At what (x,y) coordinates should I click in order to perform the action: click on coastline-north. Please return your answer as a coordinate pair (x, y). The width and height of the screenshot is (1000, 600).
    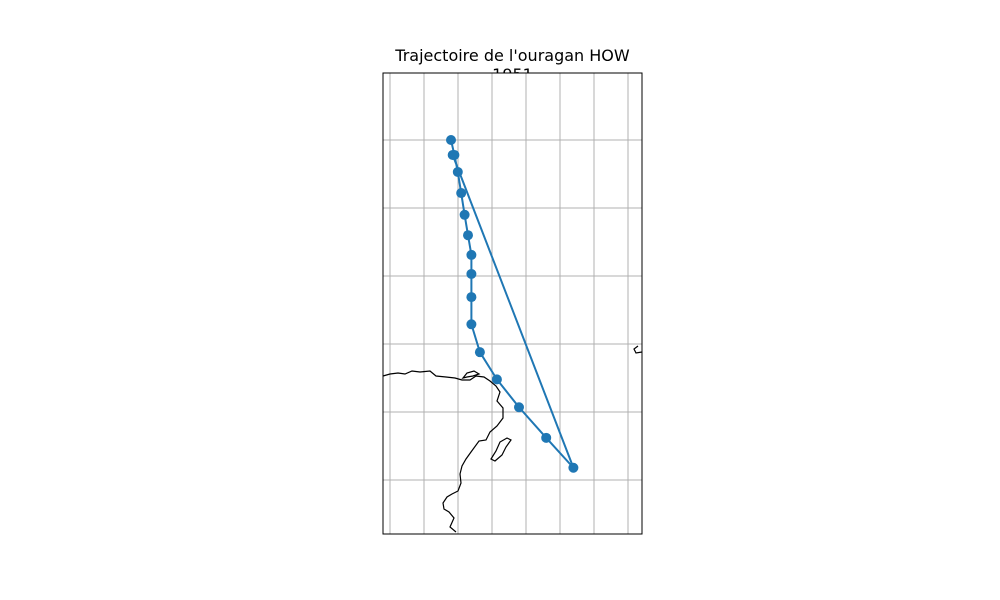
    Looking at the image, I should click on (443, 451).